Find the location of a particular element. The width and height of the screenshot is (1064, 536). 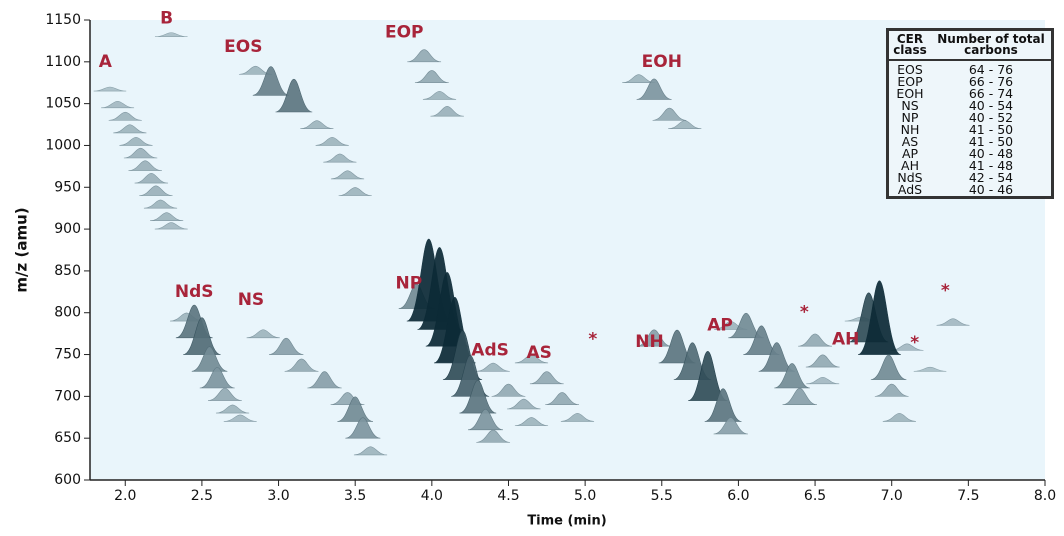

y-tick-label: 700 is located at coordinates (67, 396).